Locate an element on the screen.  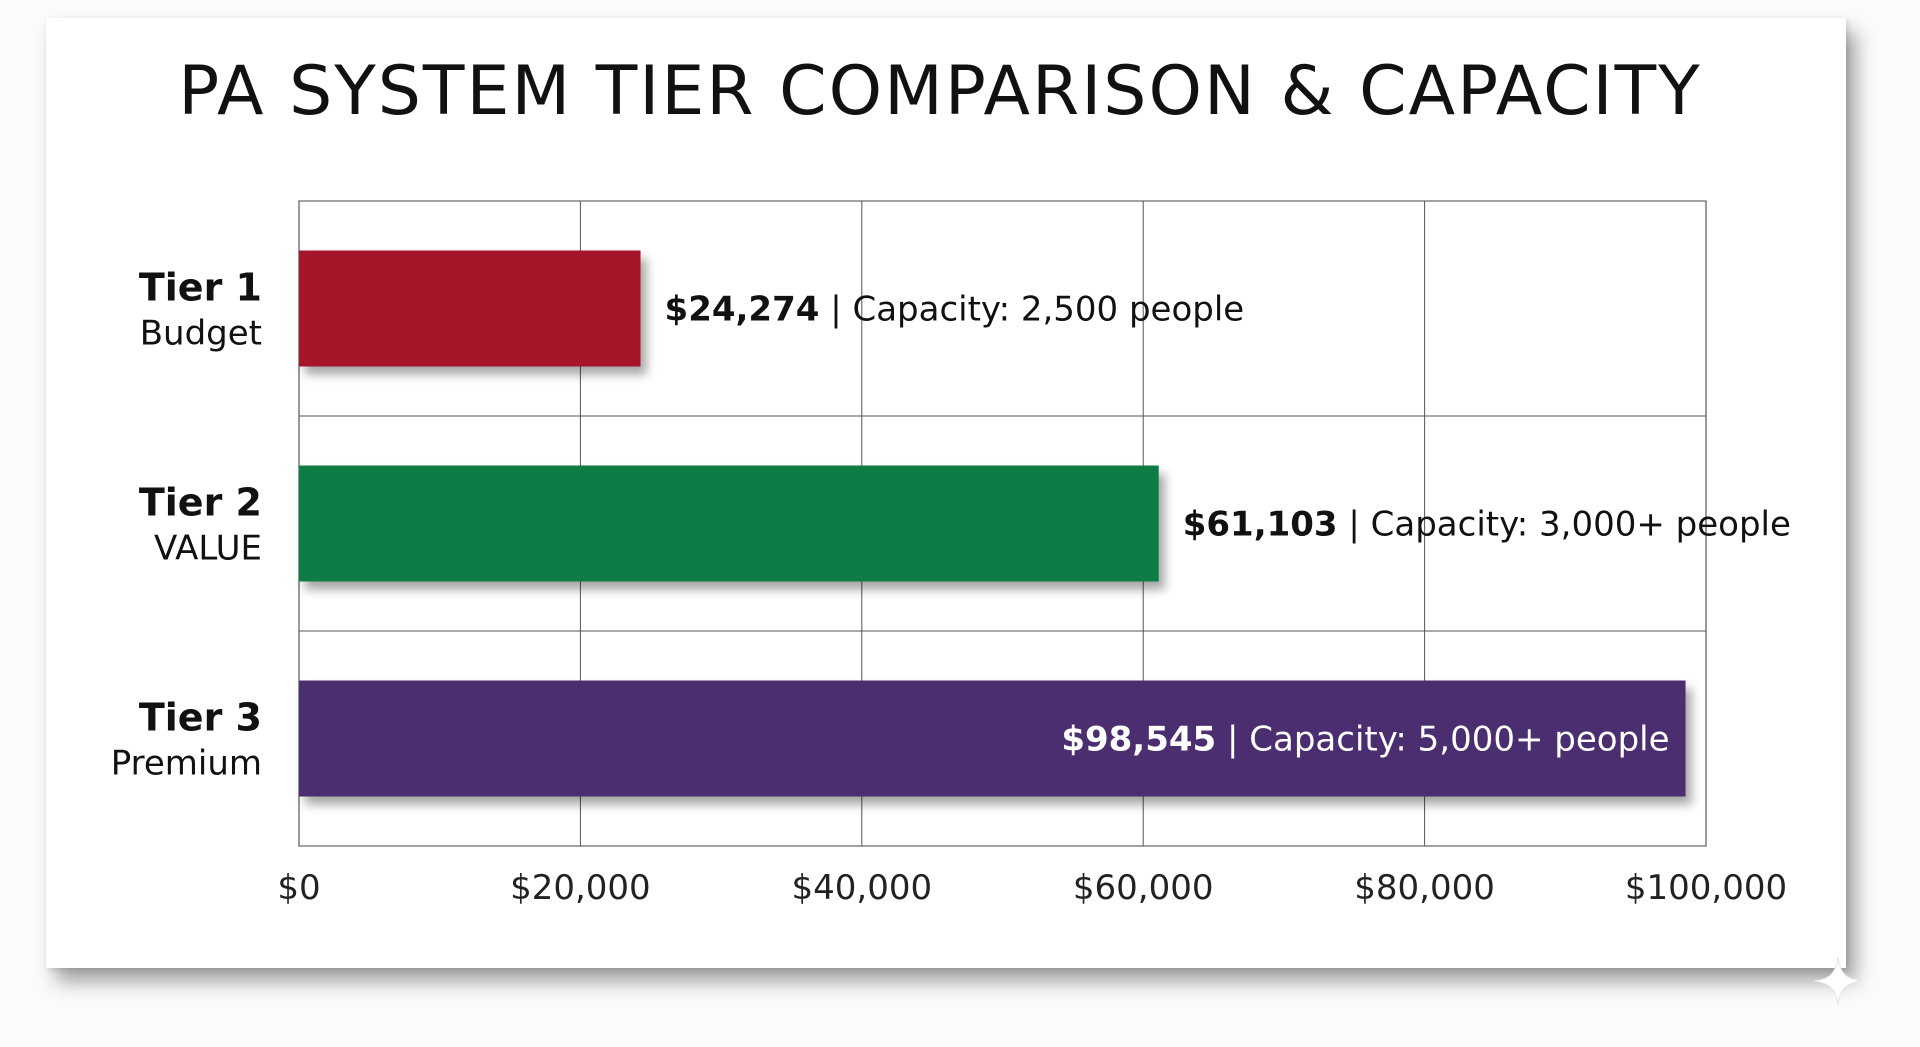
category-tier-label: Tier 2 is located at coordinates (200, 503).